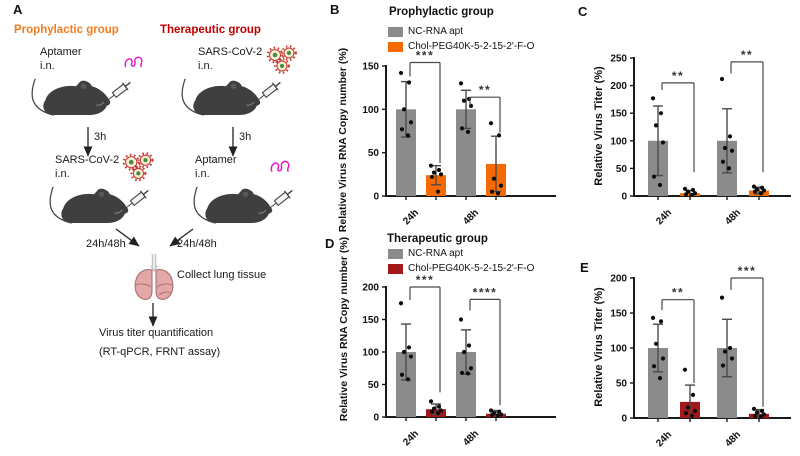 This screenshot has height=456, width=800. Describe the element at coordinates (87, 160) in the screenshot. I see `prophylactic-step2-label: SARS-CoV-2` at that location.